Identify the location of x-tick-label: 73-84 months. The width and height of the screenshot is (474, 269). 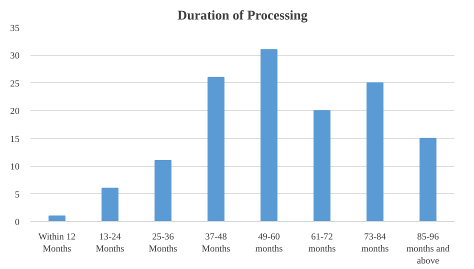
(375, 243).